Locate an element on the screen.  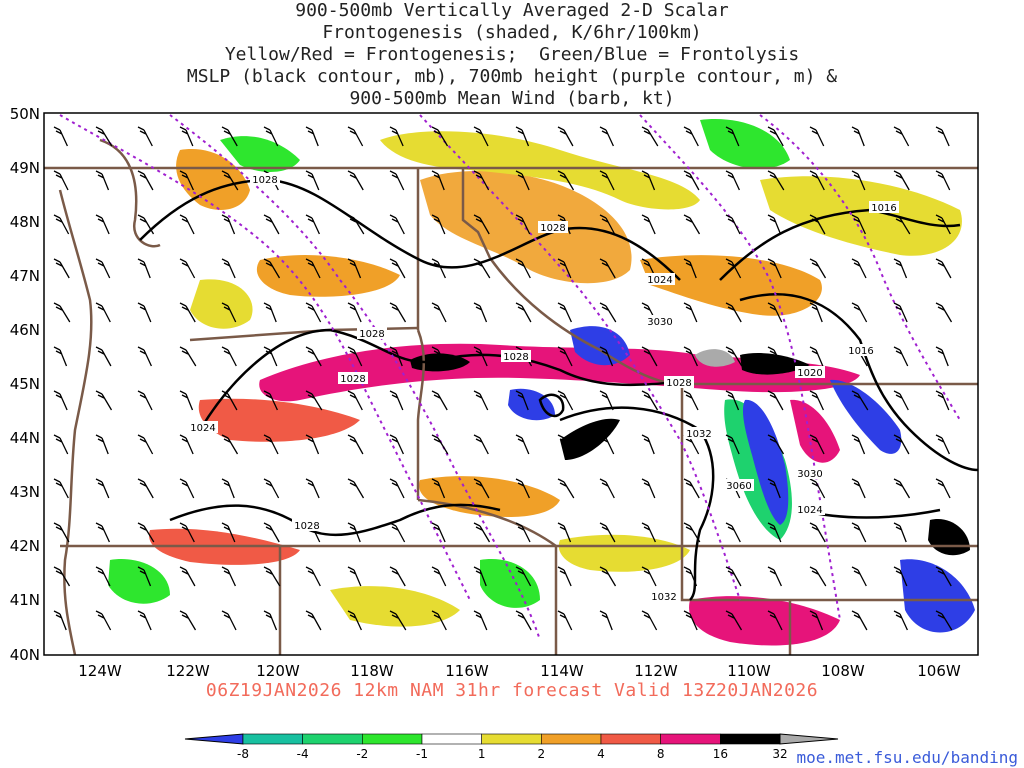
svg-text: 1016 is located at coordinates (883, 208).